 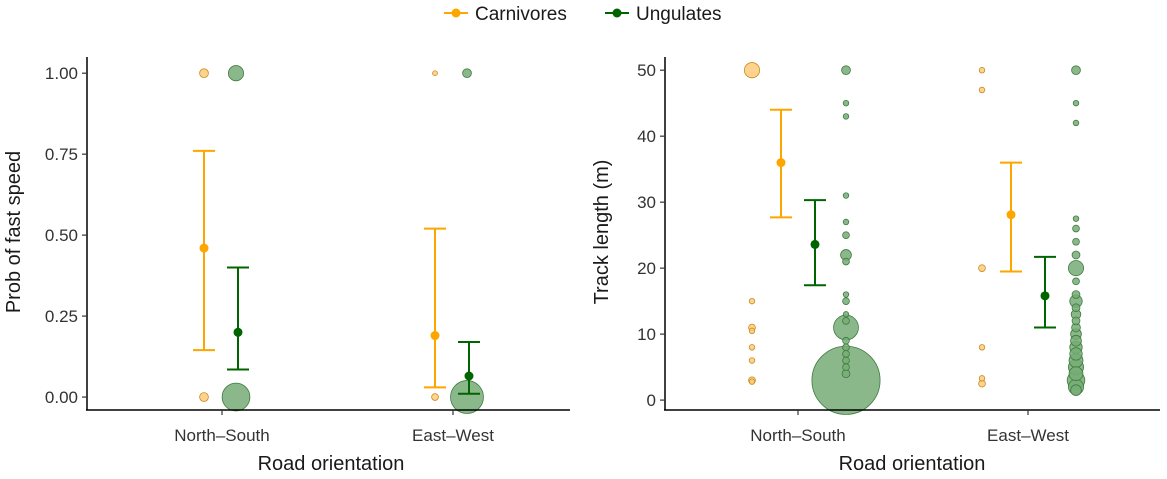 What do you see at coordinates (646, 334) in the screenshot?
I see `panel-2-y-tick-label: 10` at bounding box center [646, 334].